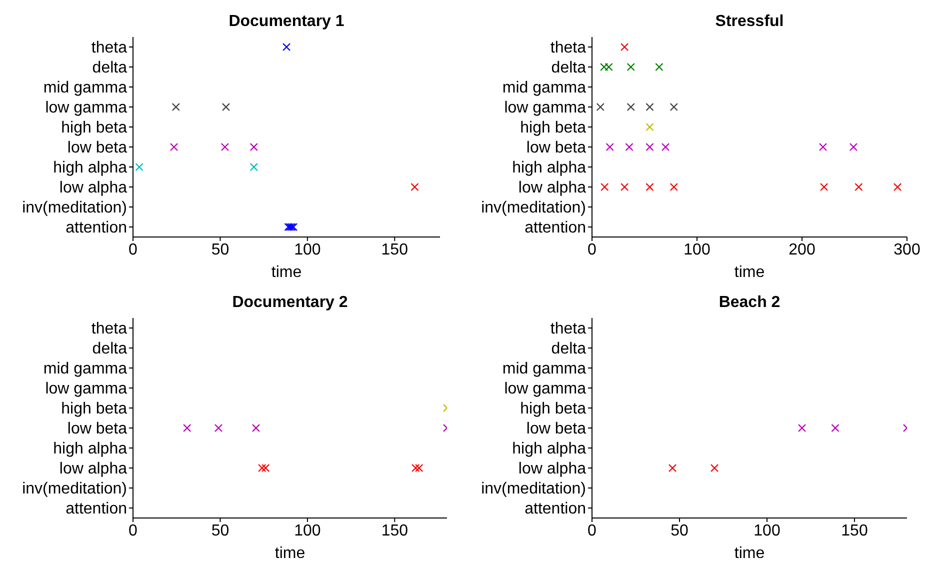  What do you see at coordinates (802, 249) in the screenshot?
I see `x-tick-label: 200` at bounding box center [802, 249].